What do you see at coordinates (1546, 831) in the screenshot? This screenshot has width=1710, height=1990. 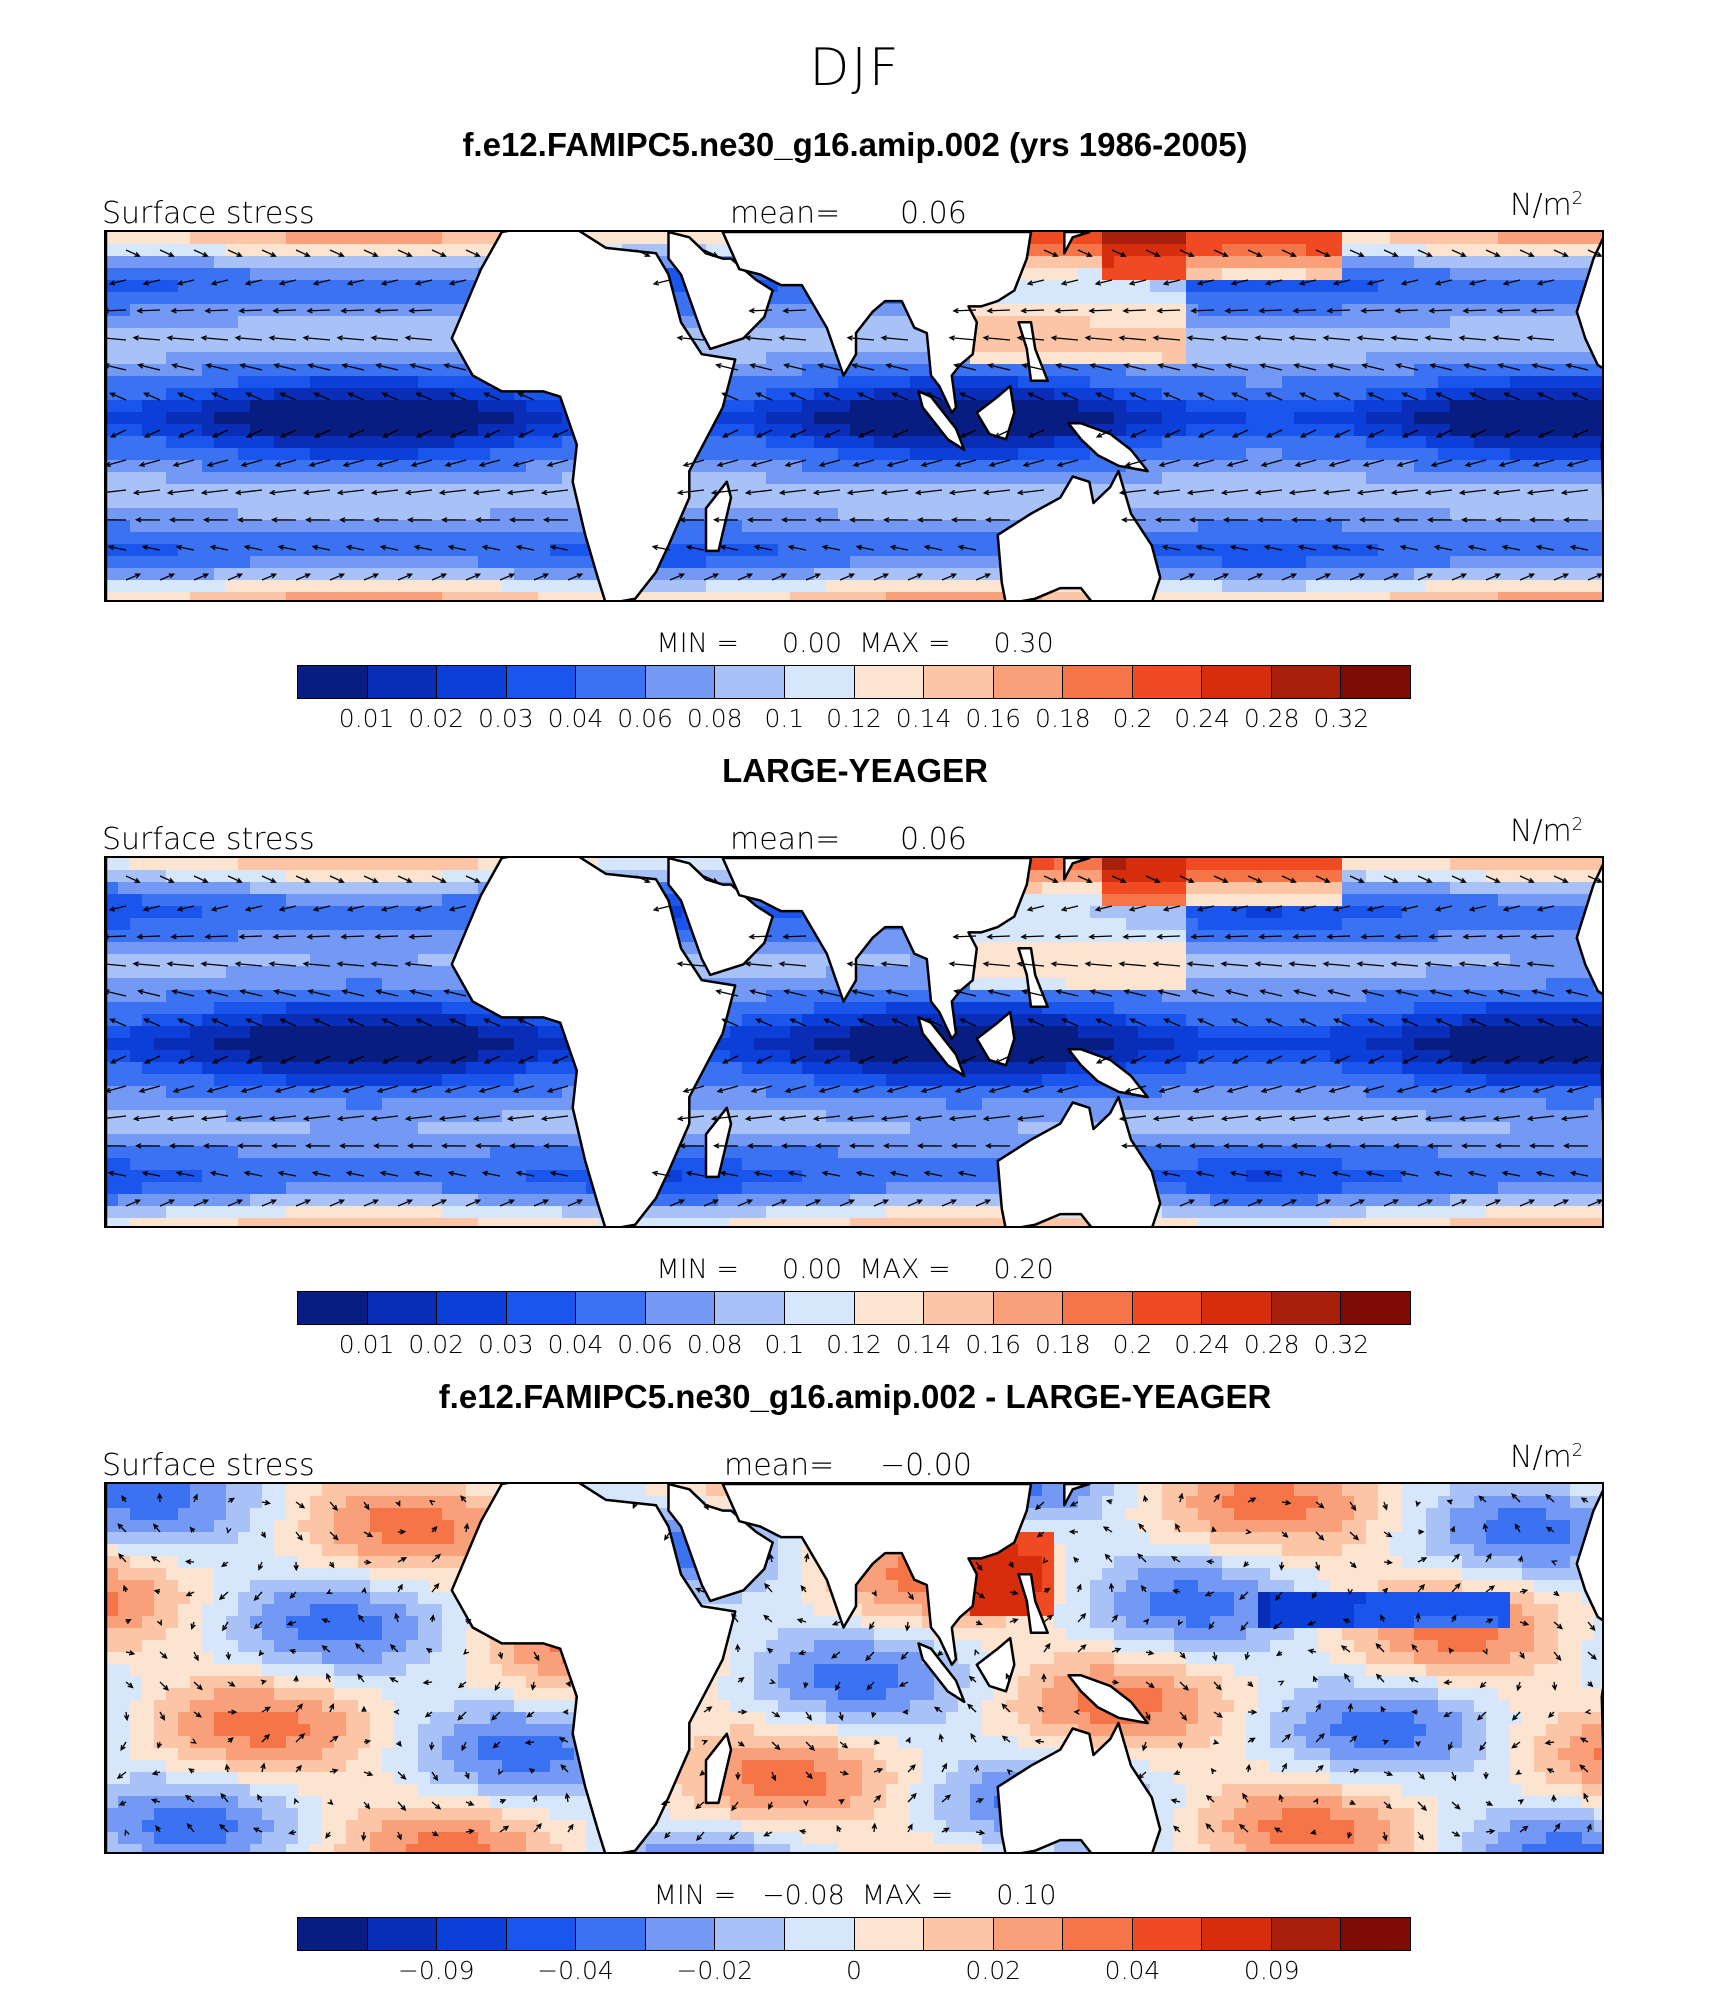 I see `panel-2-unit: N/m2` at bounding box center [1546, 831].